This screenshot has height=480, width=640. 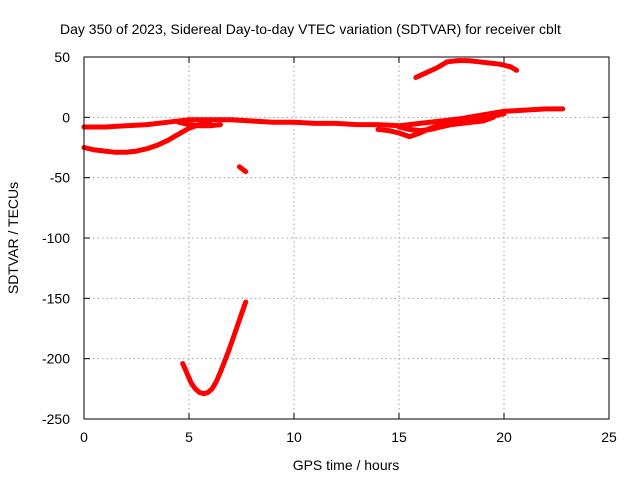 What do you see at coordinates (399, 437) in the screenshot?
I see `x-tick-label: 15` at bounding box center [399, 437].